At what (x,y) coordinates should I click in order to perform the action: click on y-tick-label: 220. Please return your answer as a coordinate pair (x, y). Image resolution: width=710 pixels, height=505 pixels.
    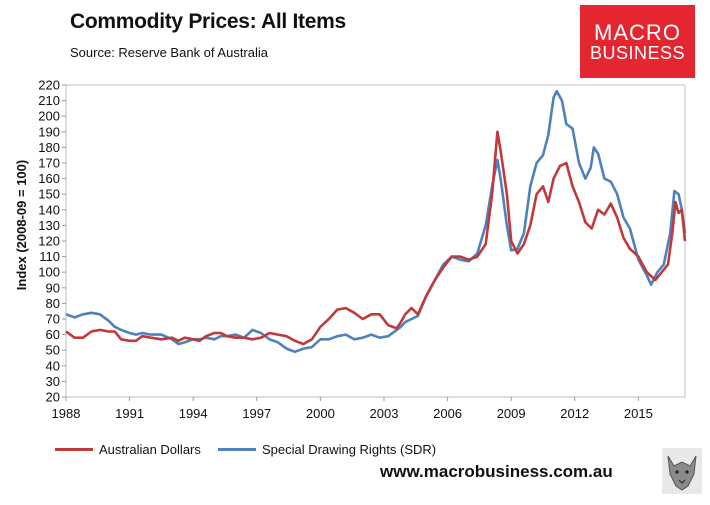
    Looking at the image, I should click on (49, 85).